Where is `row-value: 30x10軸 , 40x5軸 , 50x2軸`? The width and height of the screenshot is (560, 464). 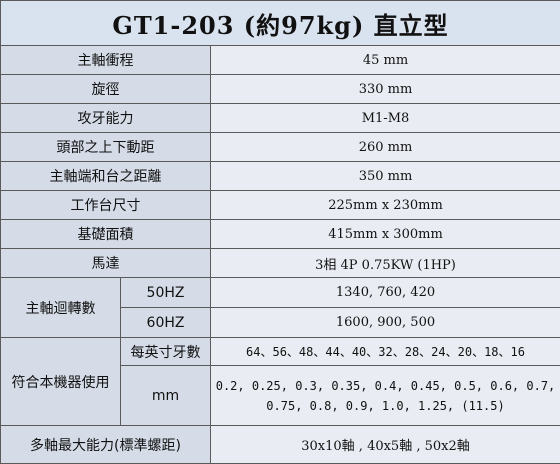 row-value: 30x10軸 , 40x5軸 , 50x2軸 is located at coordinates (384, 444).